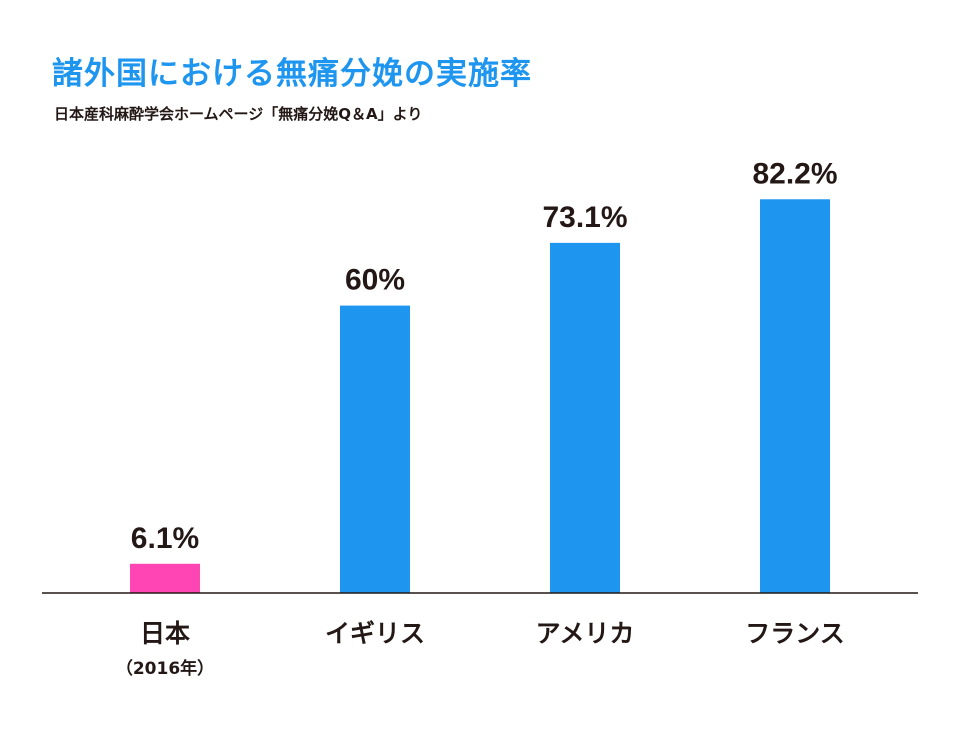  What do you see at coordinates (375, 633) in the screenshot?
I see `category-label-2: イギリス` at bounding box center [375, 633].